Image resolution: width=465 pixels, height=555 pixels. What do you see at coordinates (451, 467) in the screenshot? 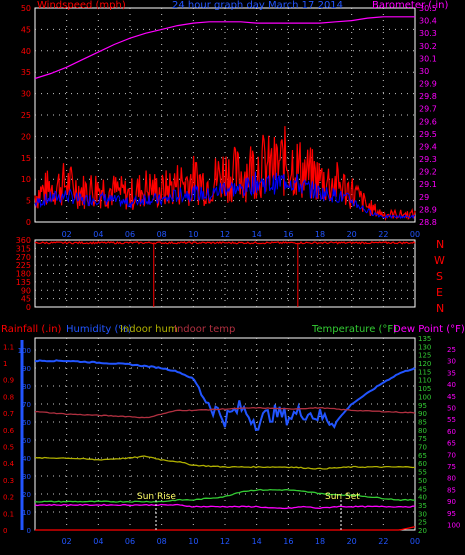
I see `dew-point-tick-label: 75` at bounding box center [451, 467].